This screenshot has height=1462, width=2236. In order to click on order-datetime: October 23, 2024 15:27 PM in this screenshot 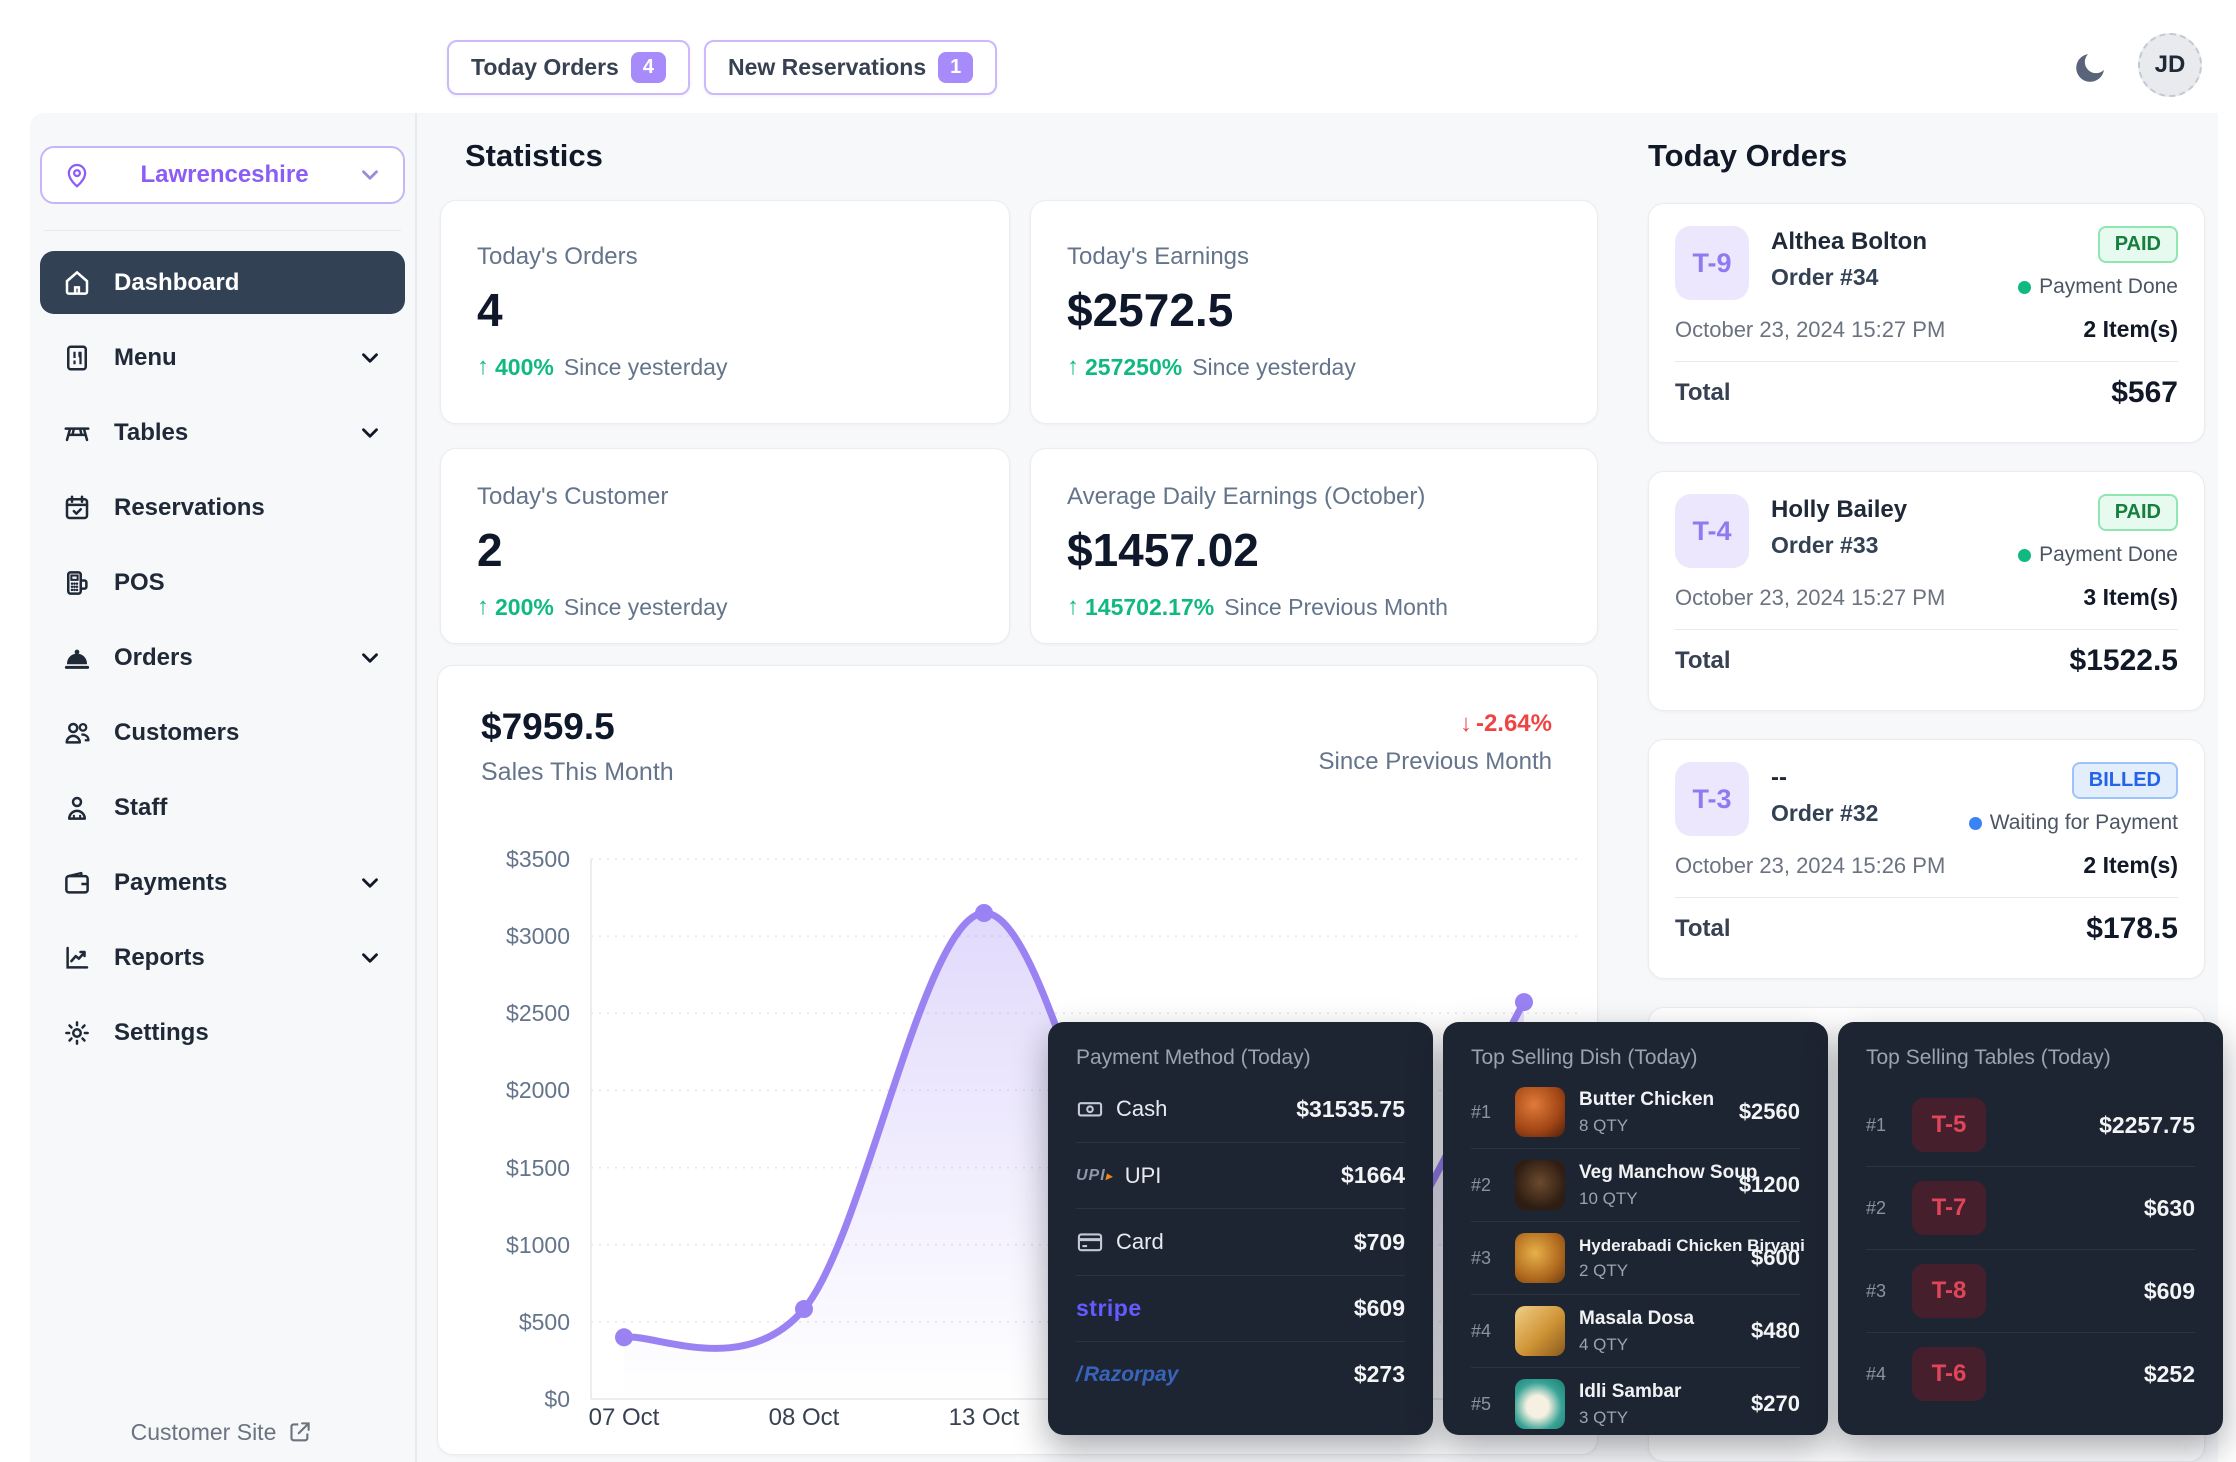, I will do `click(1810, 329)`.